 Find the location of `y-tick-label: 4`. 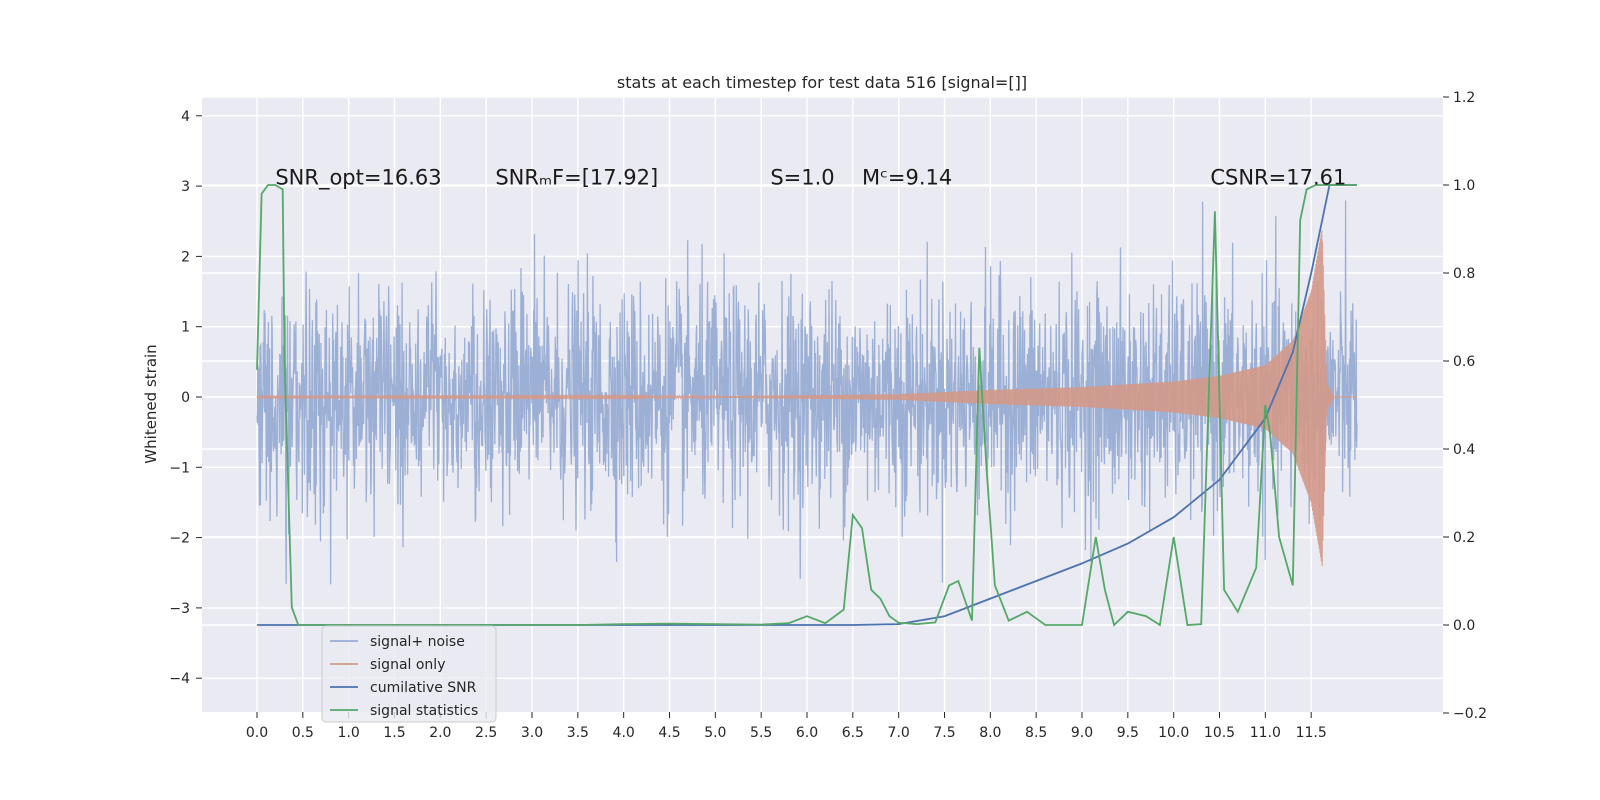

y-tick-label: 4 is located at coordinates (185, 117).